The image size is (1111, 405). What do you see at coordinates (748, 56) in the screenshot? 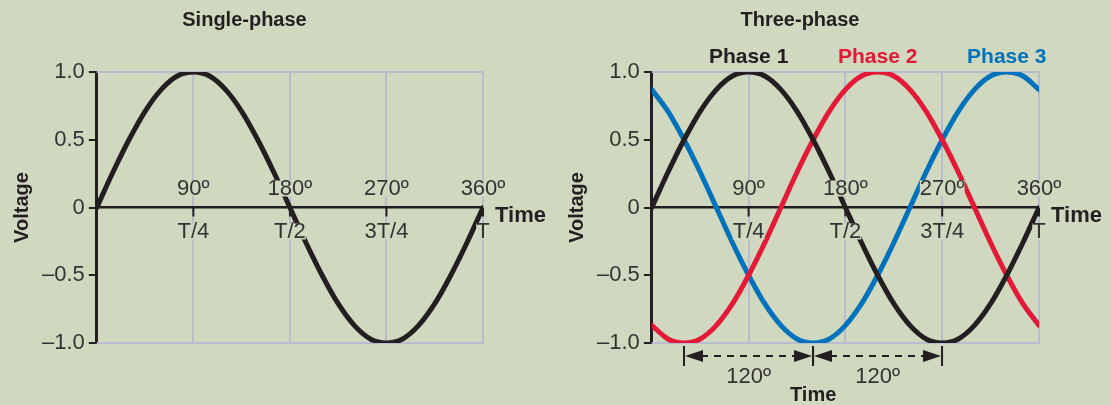
I see `series-label: Phase 1` at bounding box center [748, 56].